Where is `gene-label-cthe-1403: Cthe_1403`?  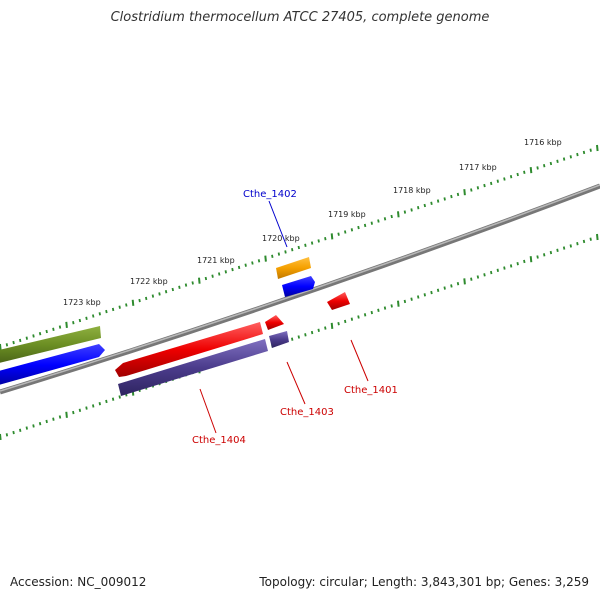
gene-label-cthe-1403: Cthe_1403 is located at coordinates (307, 412).